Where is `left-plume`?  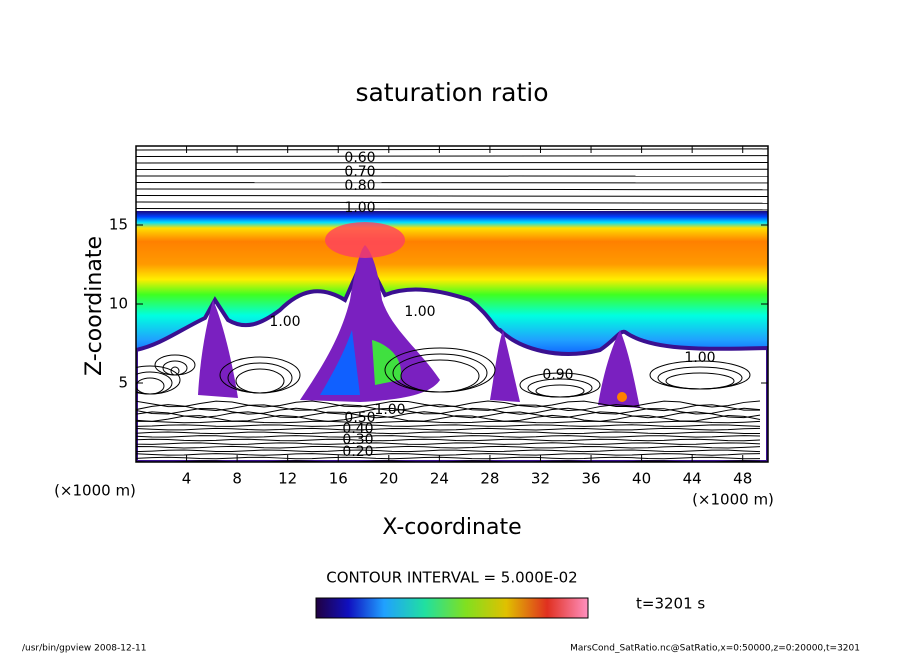
left-plume is located at coordinates (218, 349).